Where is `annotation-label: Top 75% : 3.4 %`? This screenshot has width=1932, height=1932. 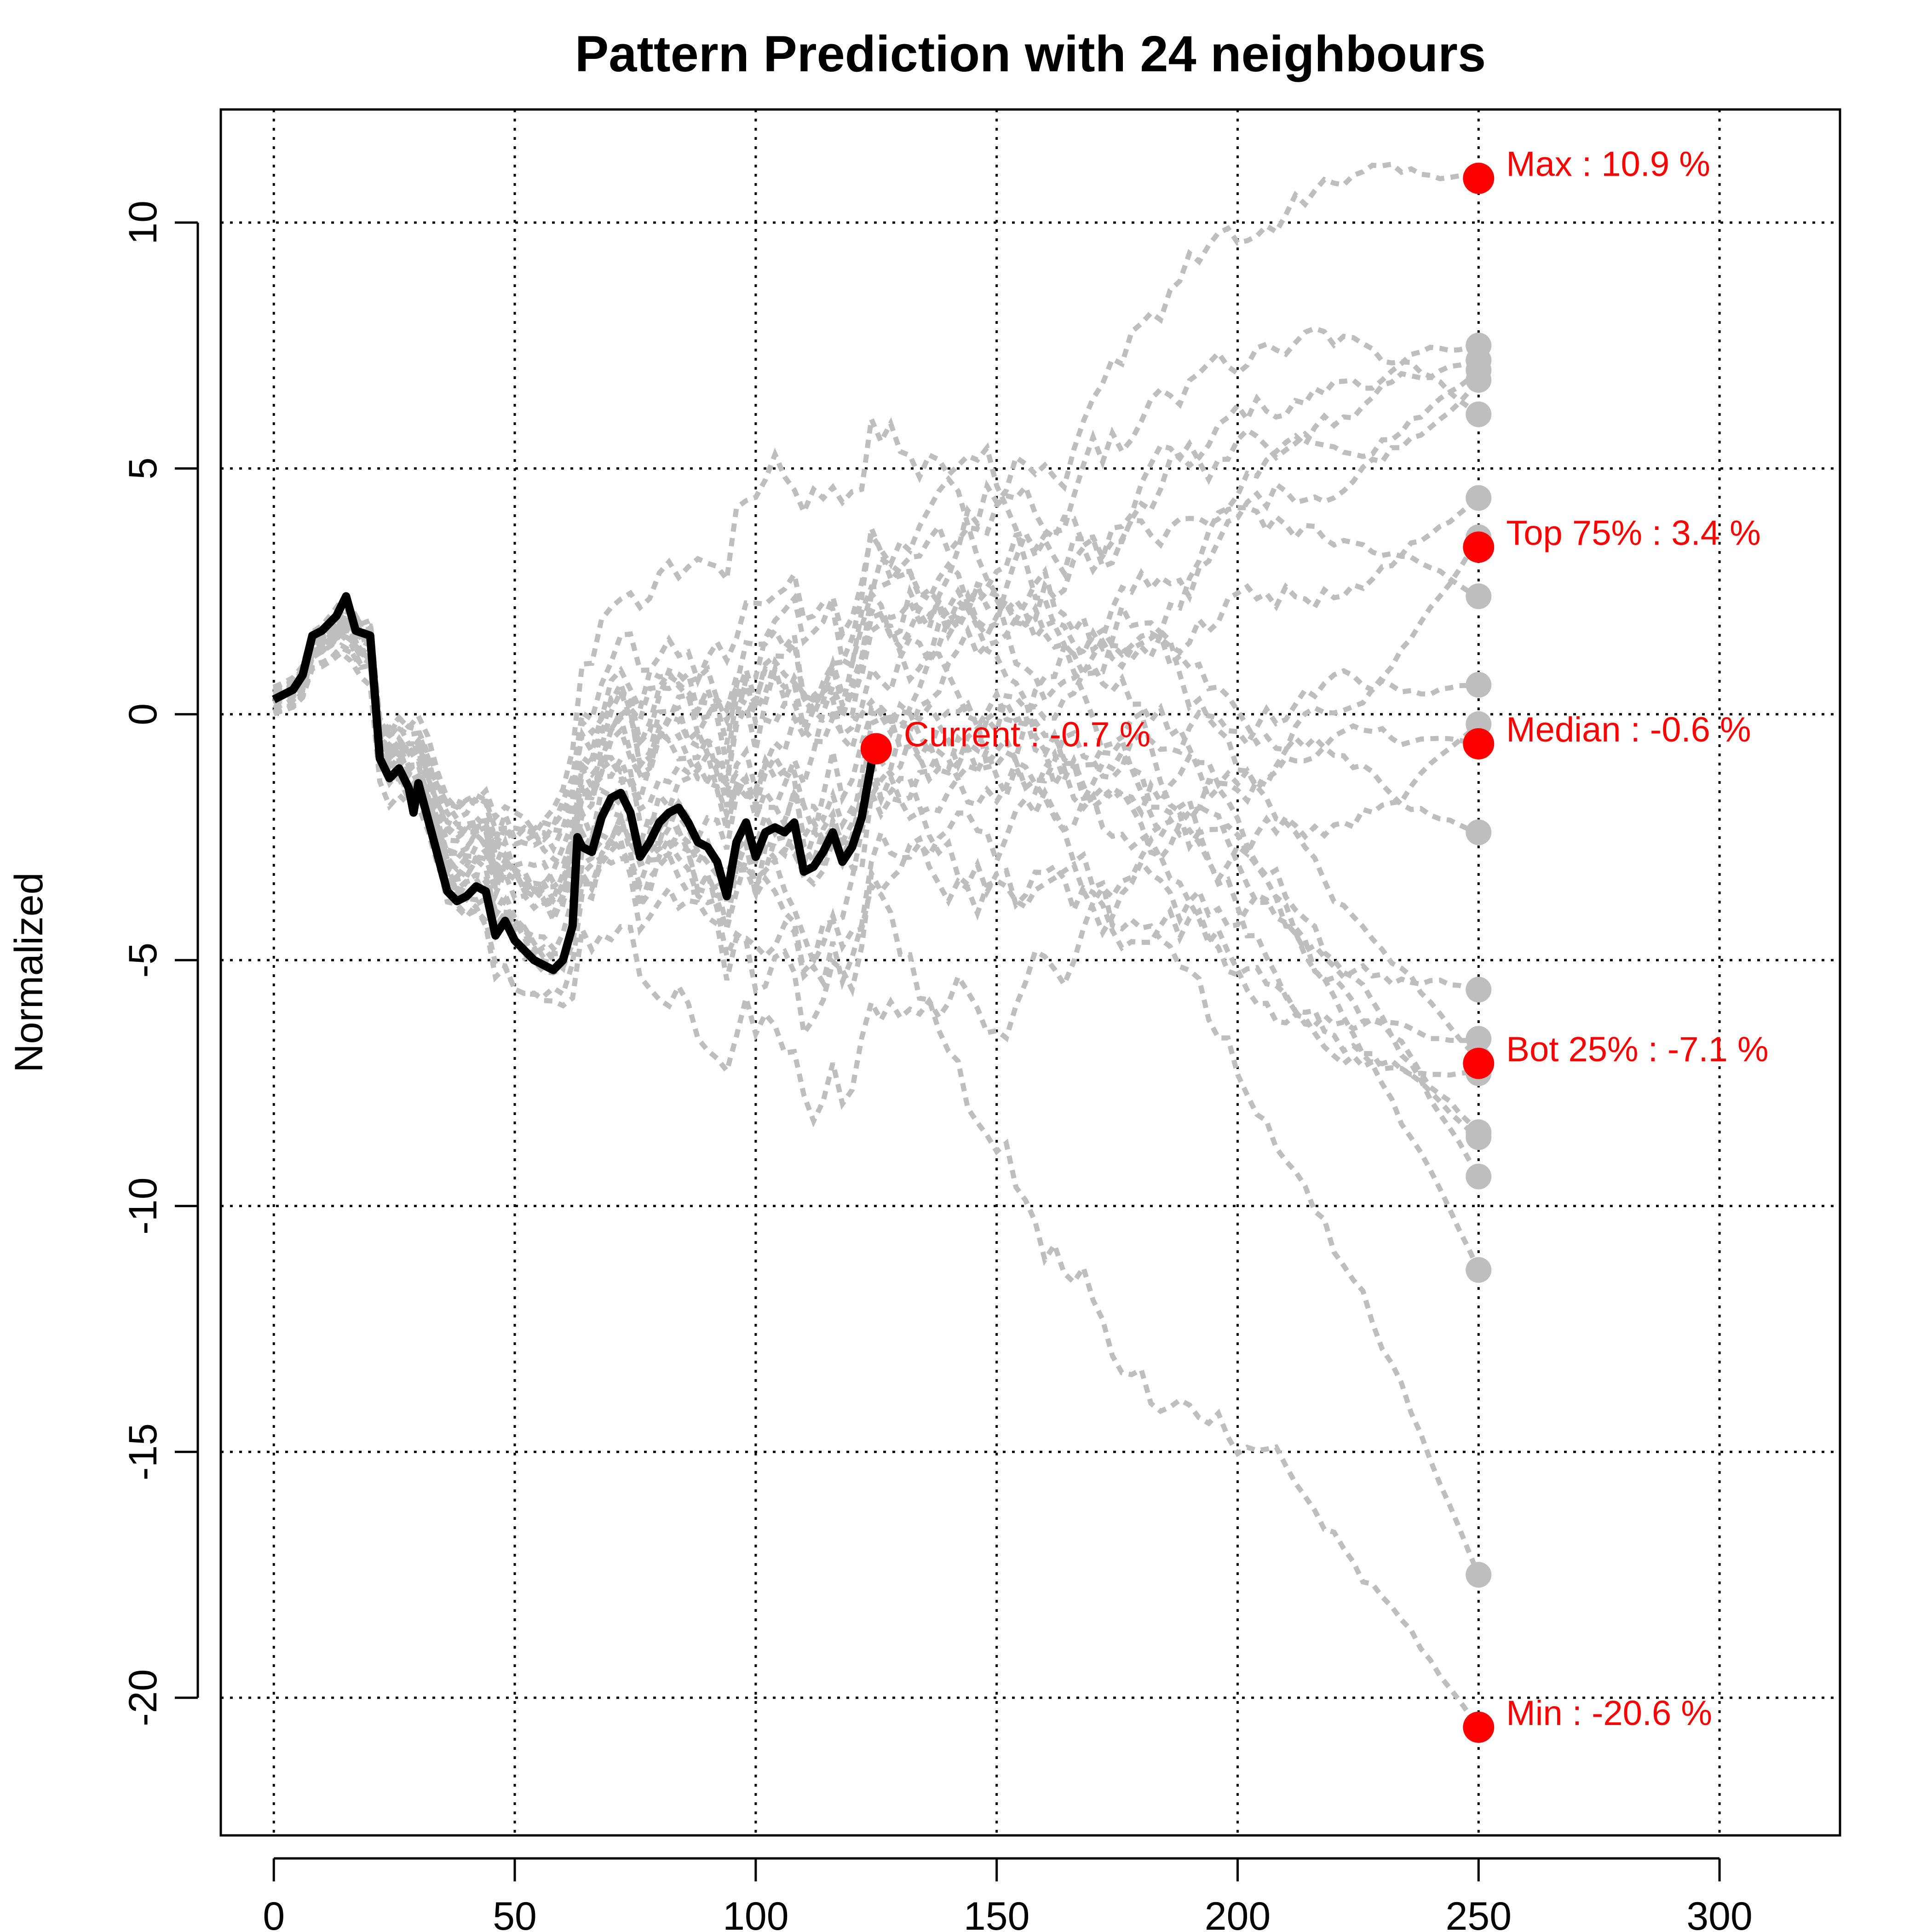 annotation-label: Top 75% : 3.4 % is located at coordinates (1633, 532).